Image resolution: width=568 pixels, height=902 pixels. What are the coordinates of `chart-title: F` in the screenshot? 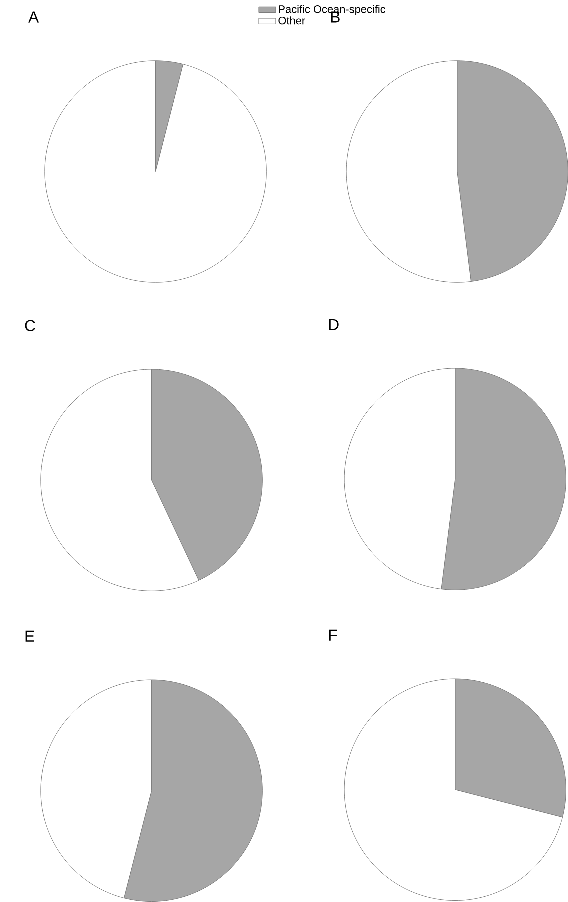 It's located at (333, 635).